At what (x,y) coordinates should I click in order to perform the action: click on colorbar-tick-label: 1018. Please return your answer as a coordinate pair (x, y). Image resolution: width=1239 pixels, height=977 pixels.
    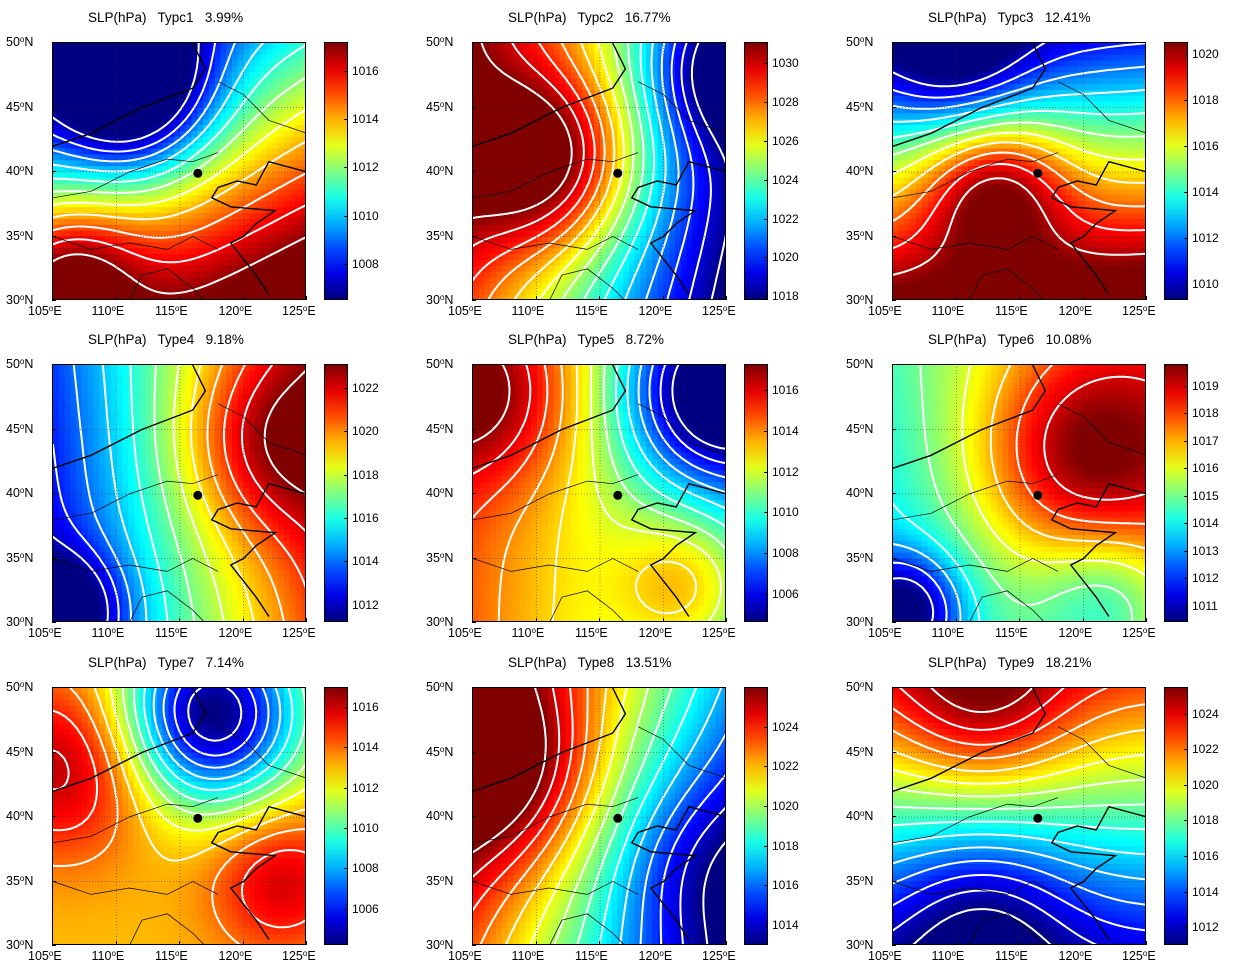
    Looking at the image, I should click on (1205, 820).